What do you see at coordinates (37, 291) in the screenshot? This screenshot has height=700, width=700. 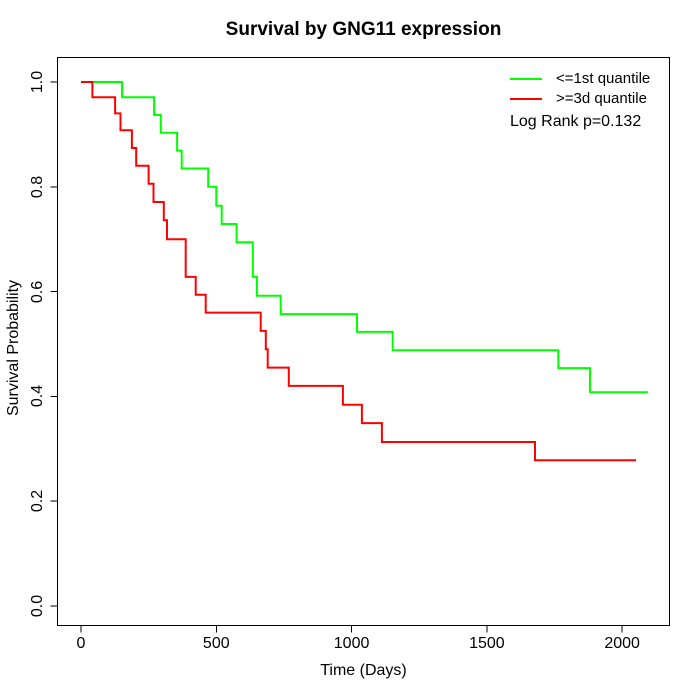 I see `y-tick-label-0.6: 0.6` at bounding box center [37, 291].